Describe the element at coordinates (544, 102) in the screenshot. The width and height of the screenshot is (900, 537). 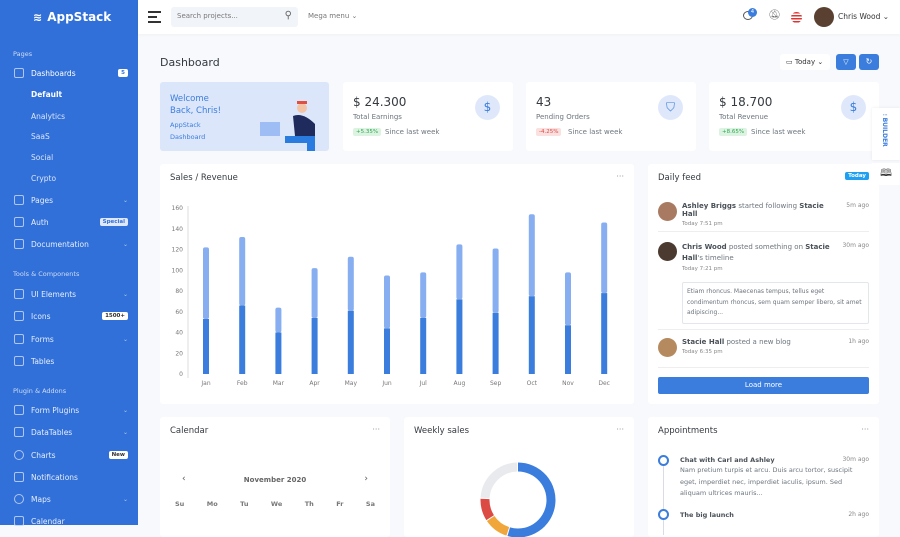
I see `stat-value: 43` at that location.